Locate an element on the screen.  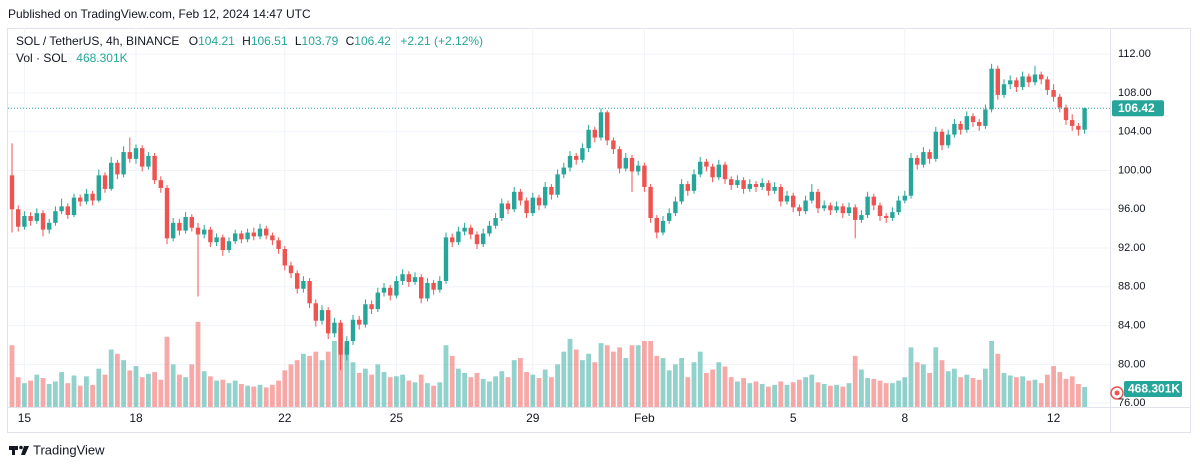
legend-close-label: C is located at coordinates (350, 41).